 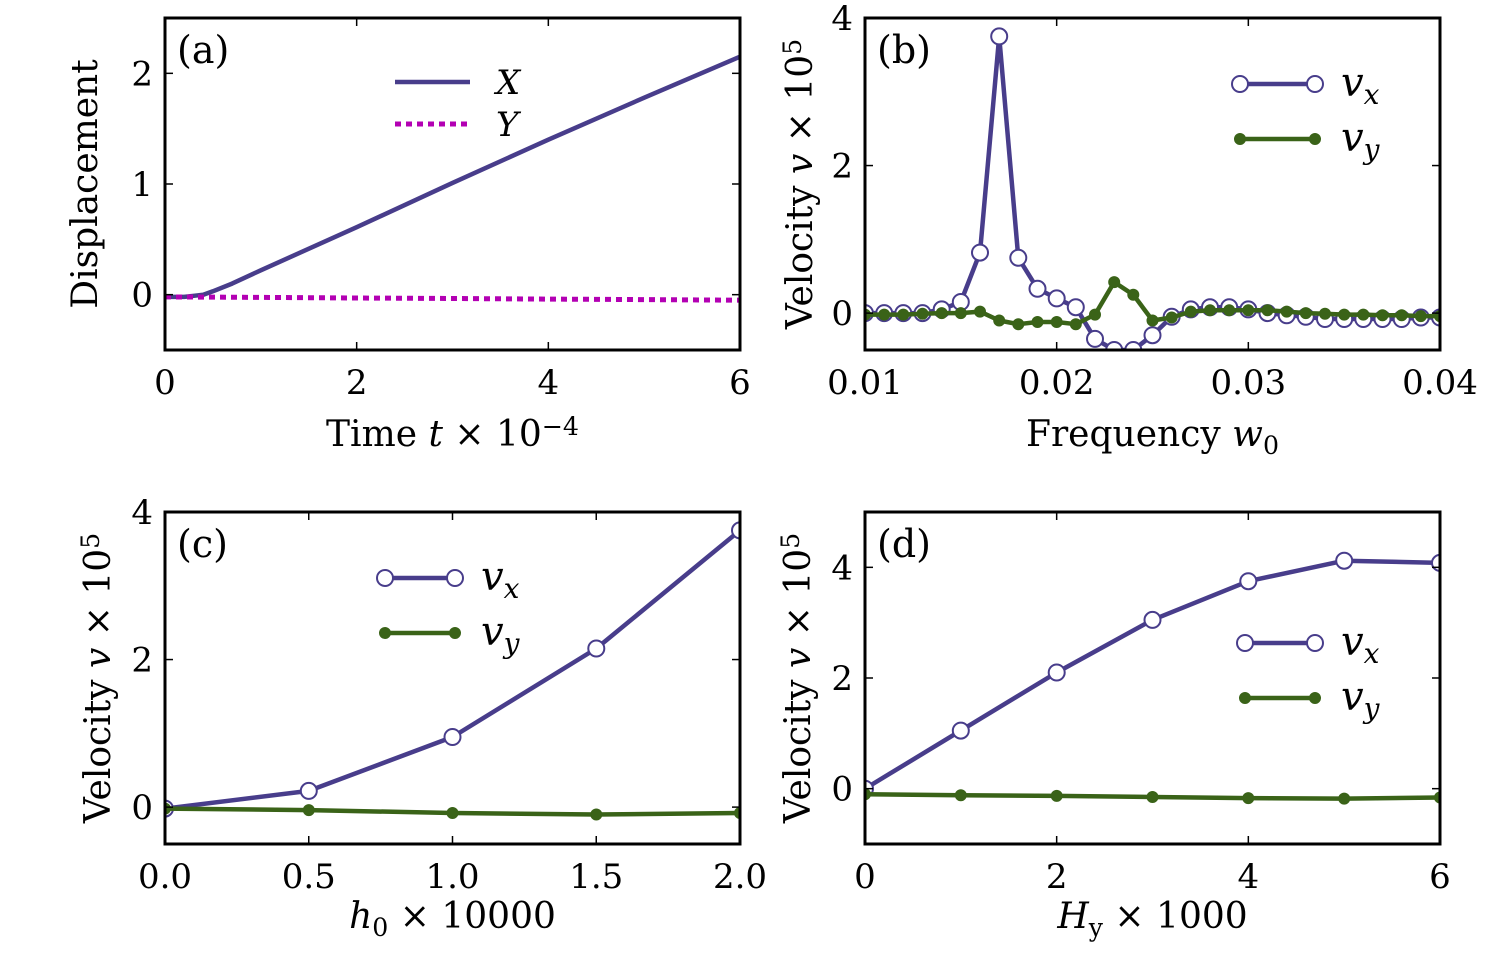 I want to click on y-tick-label: 4, so click(x=842, y=568).